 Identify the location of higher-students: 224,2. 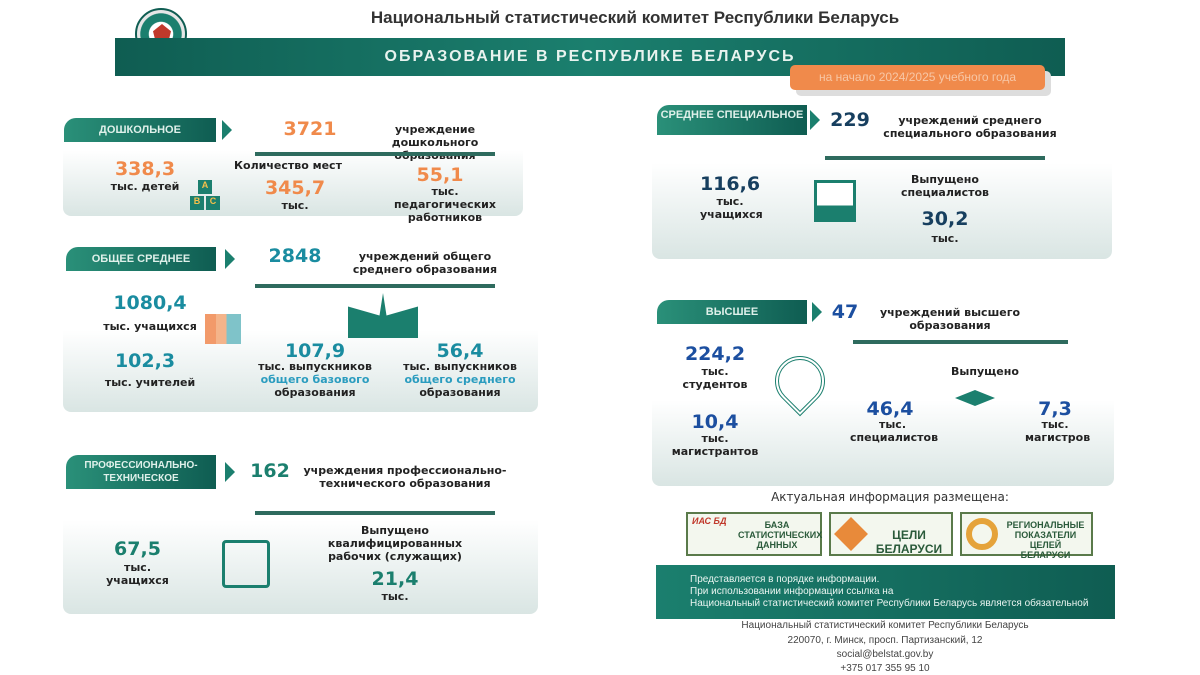
(715, 354).